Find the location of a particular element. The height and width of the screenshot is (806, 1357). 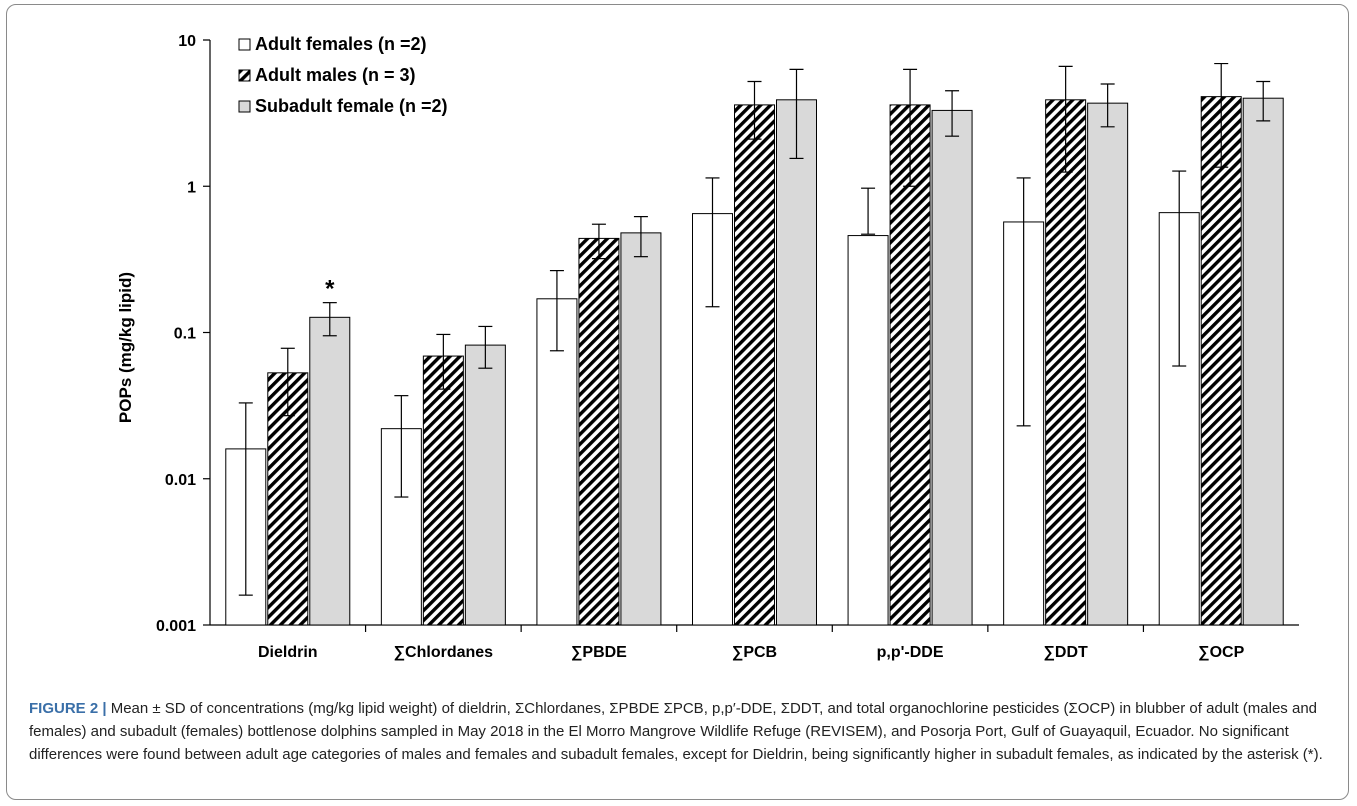

y-tick-label: 0.1 is located at coordinates (185, 334).